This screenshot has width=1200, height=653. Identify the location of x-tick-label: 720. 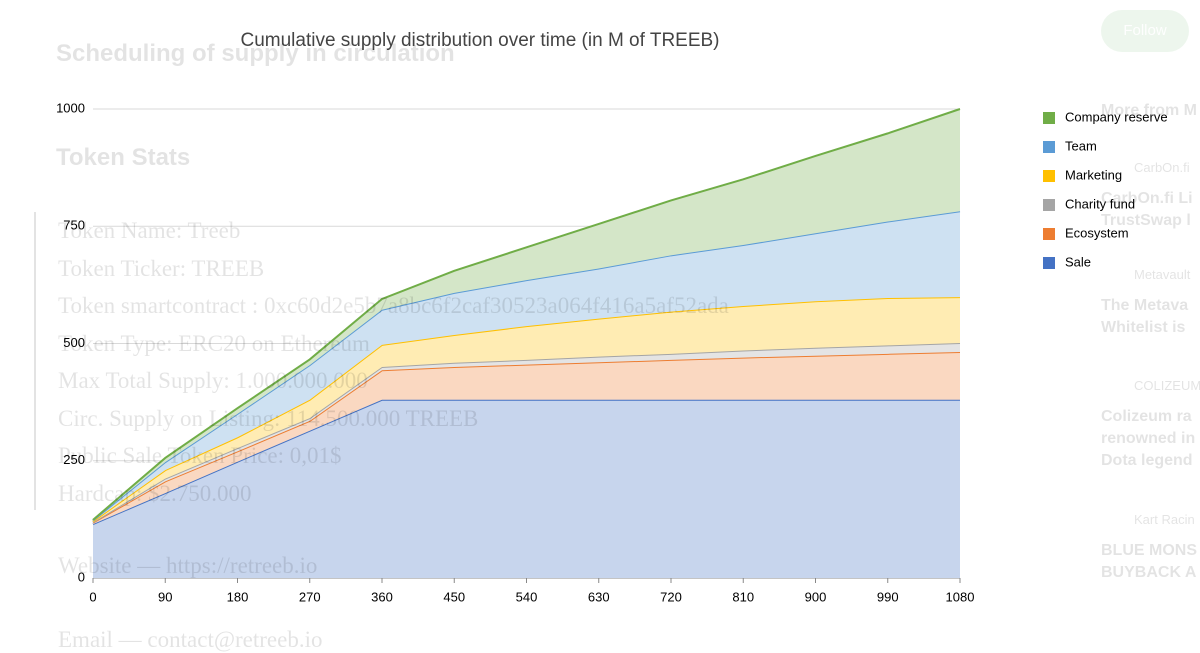
(671, 596).